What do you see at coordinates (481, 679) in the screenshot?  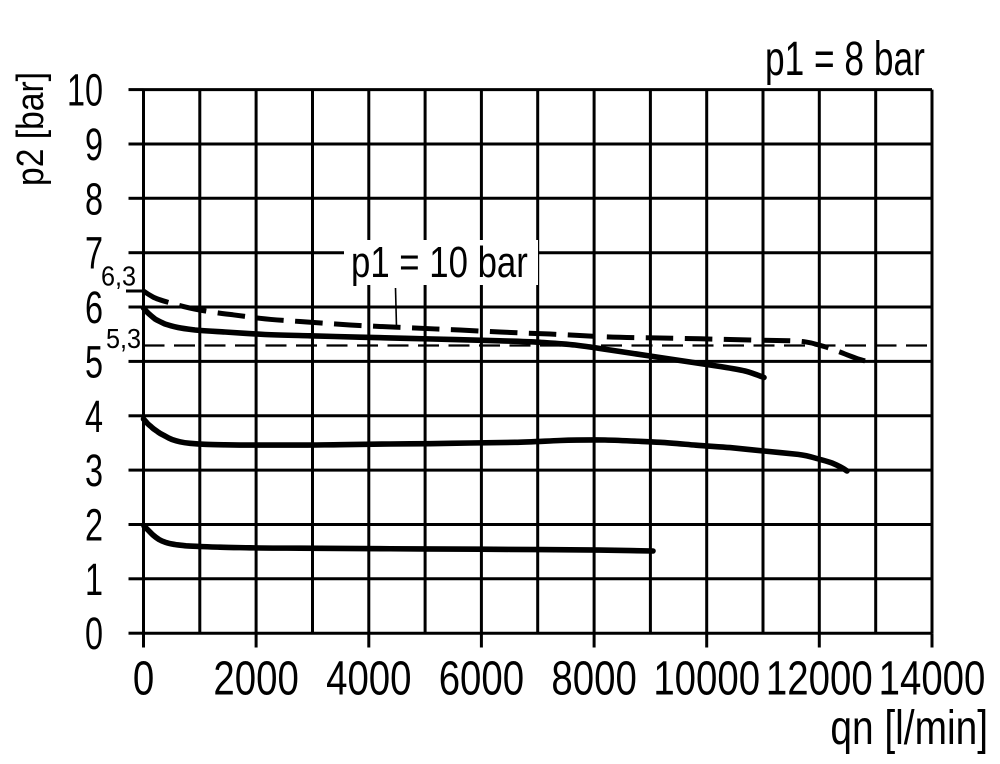 I see `svg-text: 6000` at bounding box center [481, 679].